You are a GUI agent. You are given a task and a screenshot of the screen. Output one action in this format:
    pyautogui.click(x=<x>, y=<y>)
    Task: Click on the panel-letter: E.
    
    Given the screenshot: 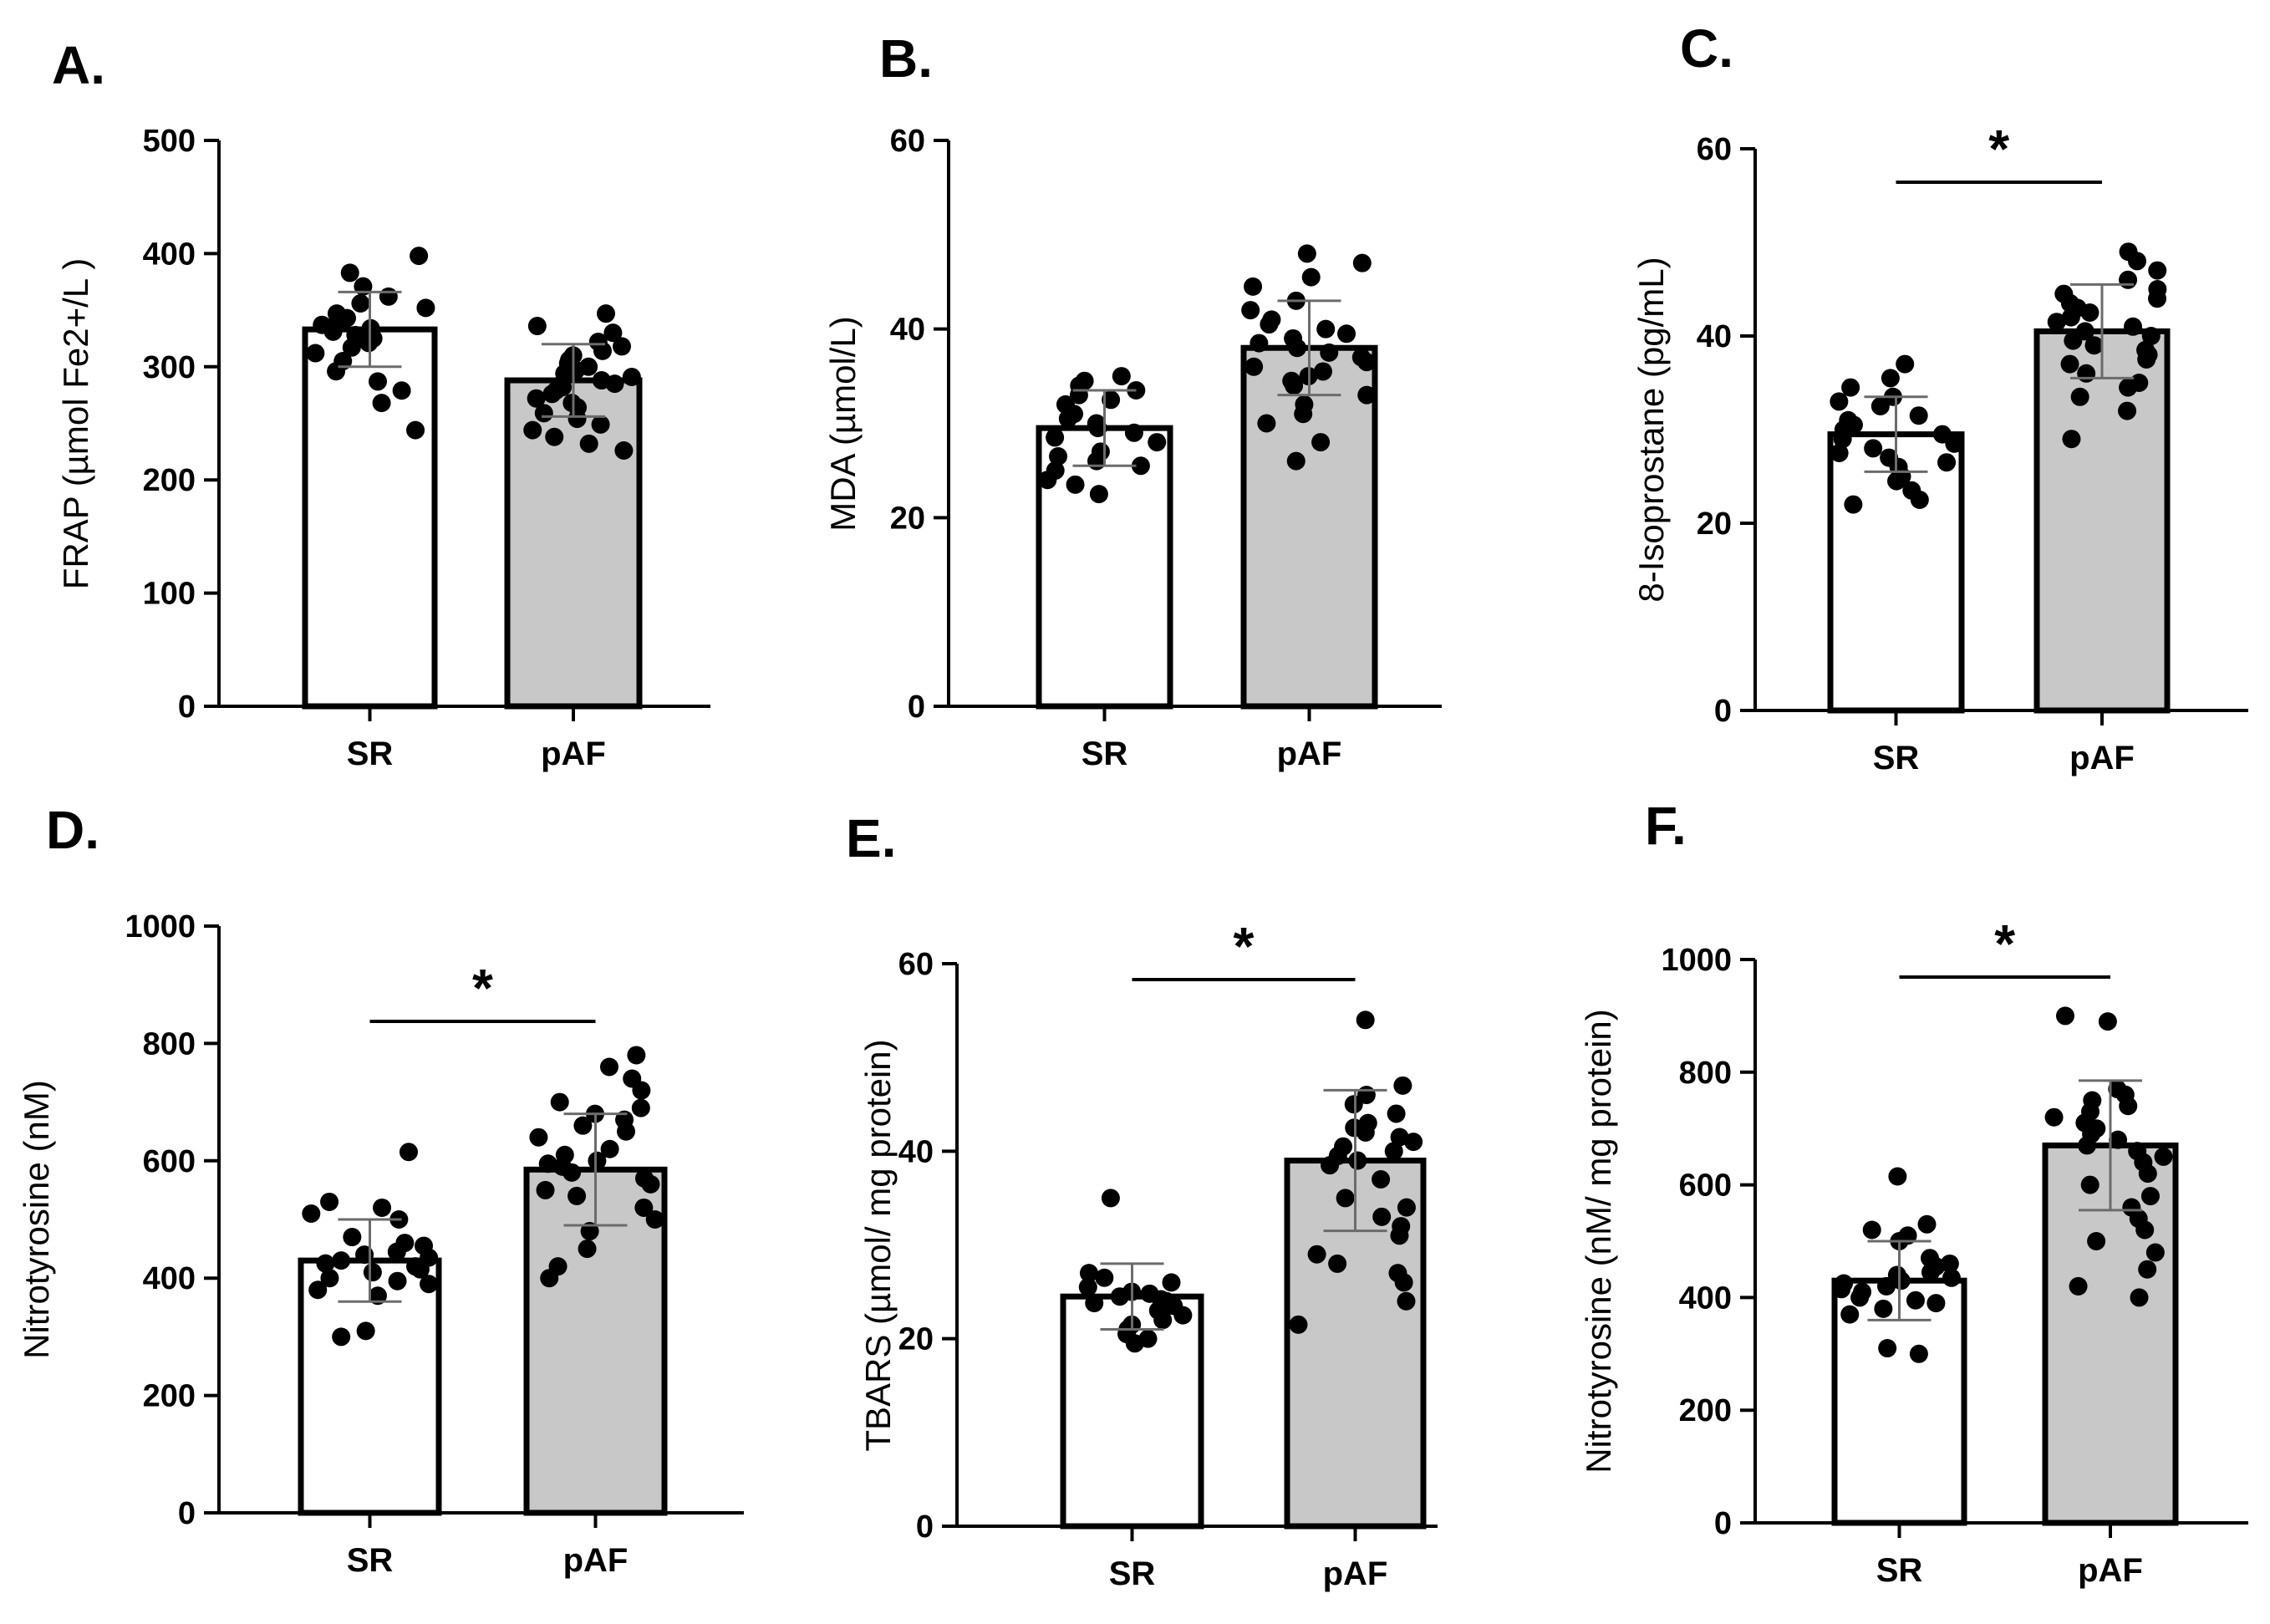 What is the action you would take?
    pyautogui.click(x=871, y=838)
    